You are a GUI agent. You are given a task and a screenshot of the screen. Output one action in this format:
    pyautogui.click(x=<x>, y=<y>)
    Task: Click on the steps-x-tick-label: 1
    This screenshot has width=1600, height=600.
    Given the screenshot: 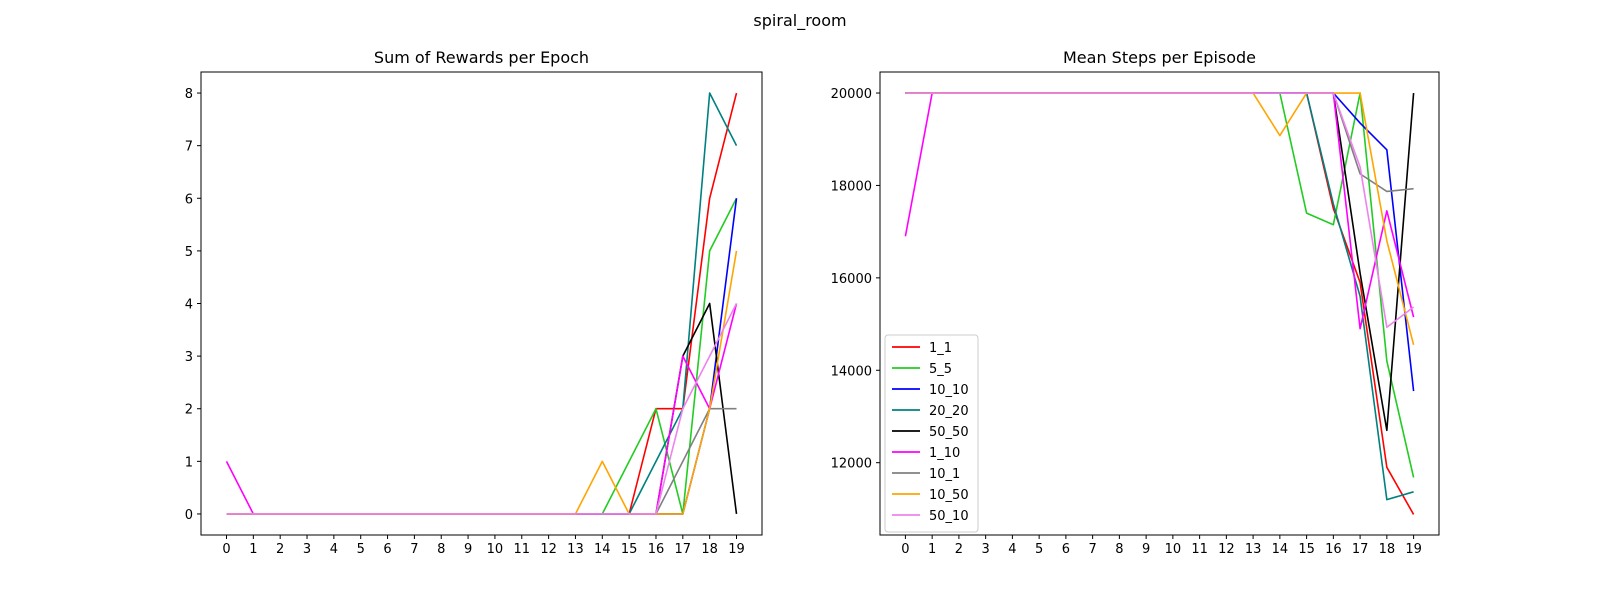 What is the action you would take?
    pyautogui.click(x=932, y=549)
    